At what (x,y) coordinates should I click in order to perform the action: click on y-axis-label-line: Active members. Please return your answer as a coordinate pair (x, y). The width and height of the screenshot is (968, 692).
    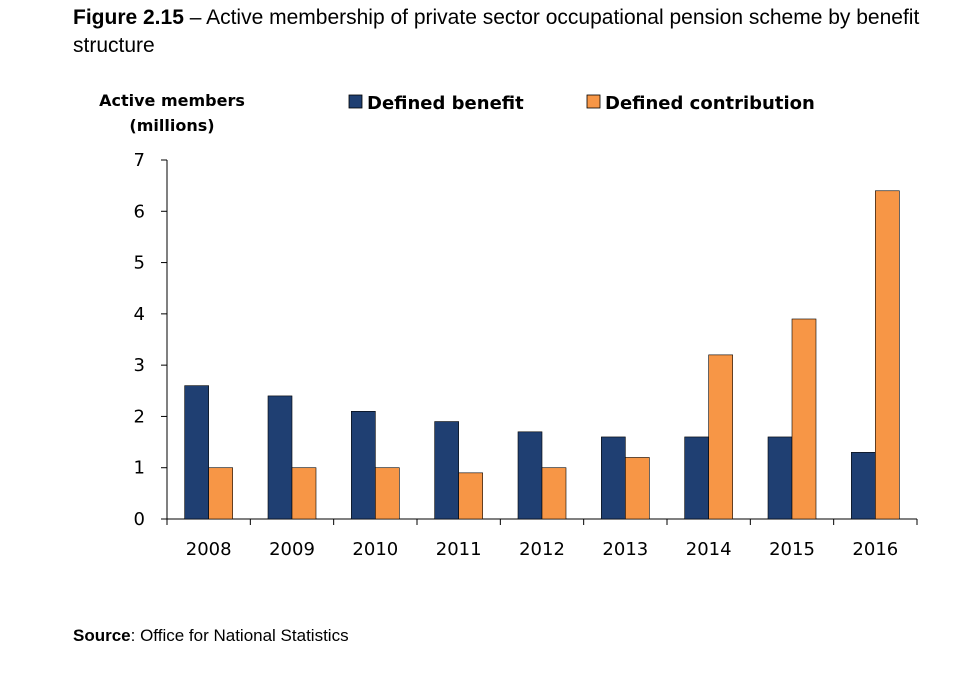
    Looking at the image, I should click on (172, 100).